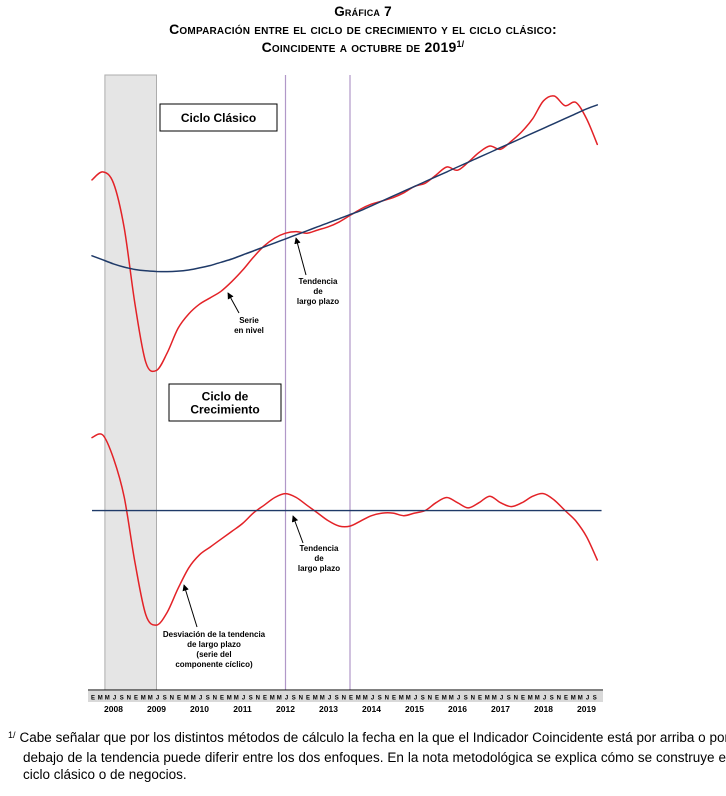 The image size is (726, 796). Describe the element at coordinates (300, 256) in the screenshot. I see `annotation-arrow-tendencia-top` at that location.